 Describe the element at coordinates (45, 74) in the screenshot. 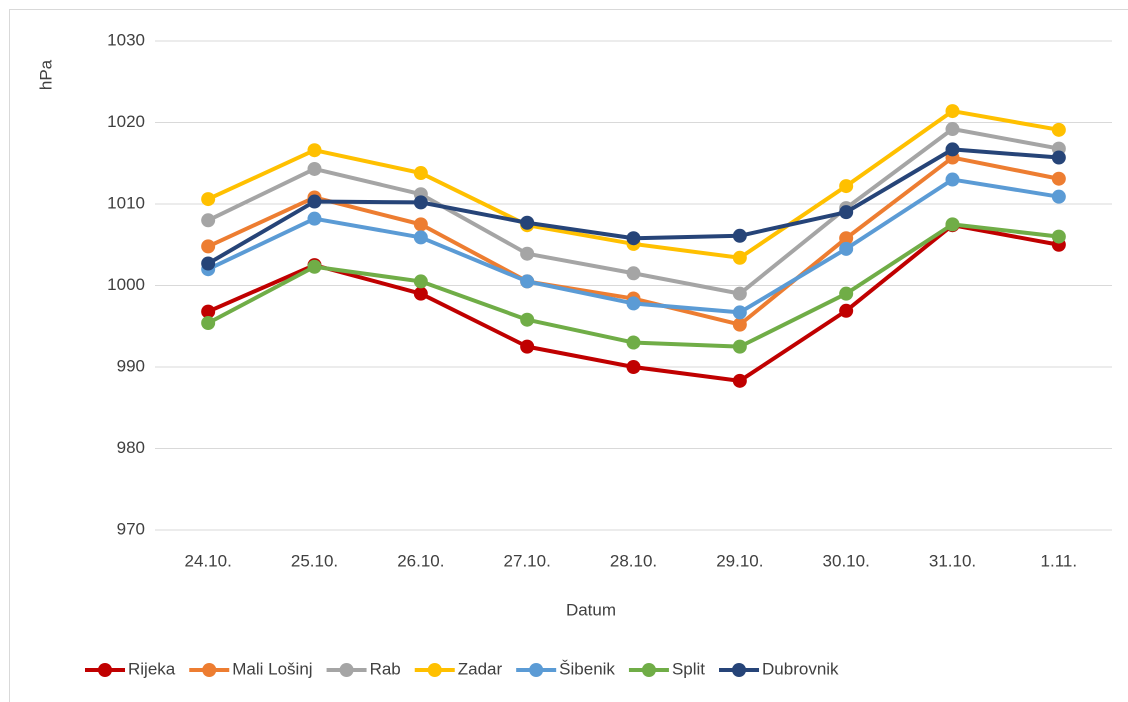

I see `y-axis-label: hPa` at that location.